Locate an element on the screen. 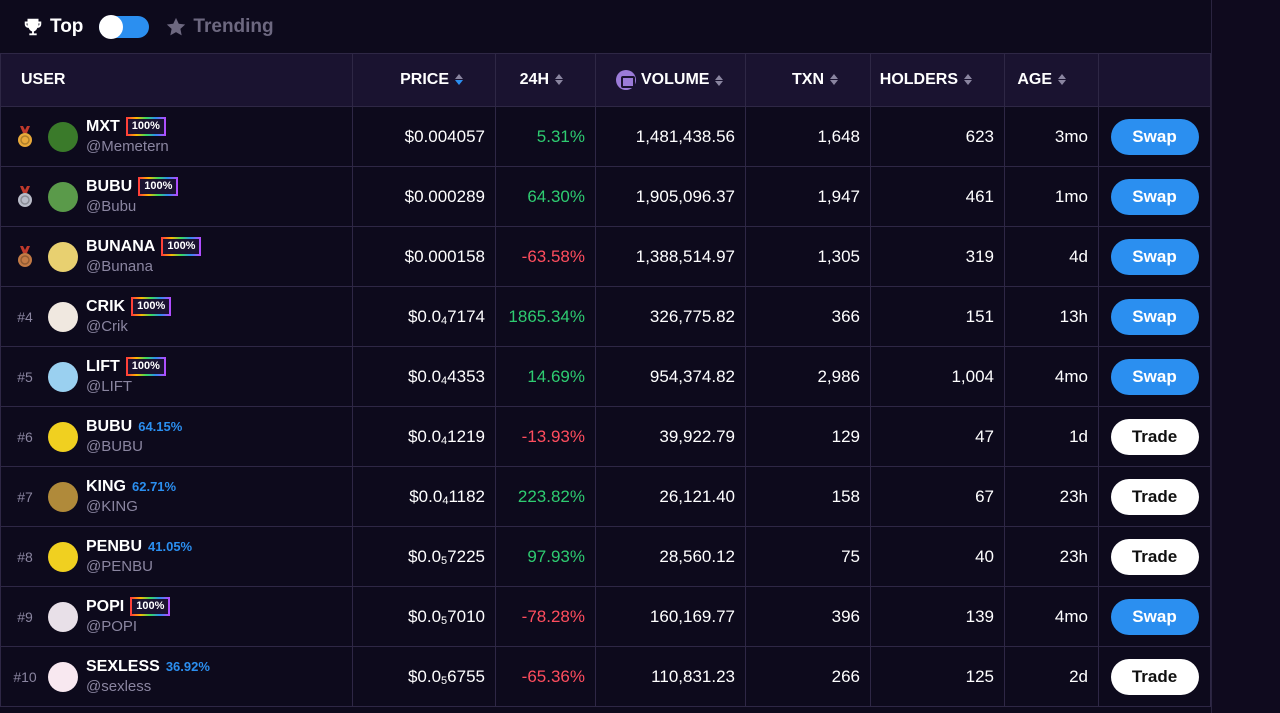  holders-cell: 67 is located at coordinates (937, 496).